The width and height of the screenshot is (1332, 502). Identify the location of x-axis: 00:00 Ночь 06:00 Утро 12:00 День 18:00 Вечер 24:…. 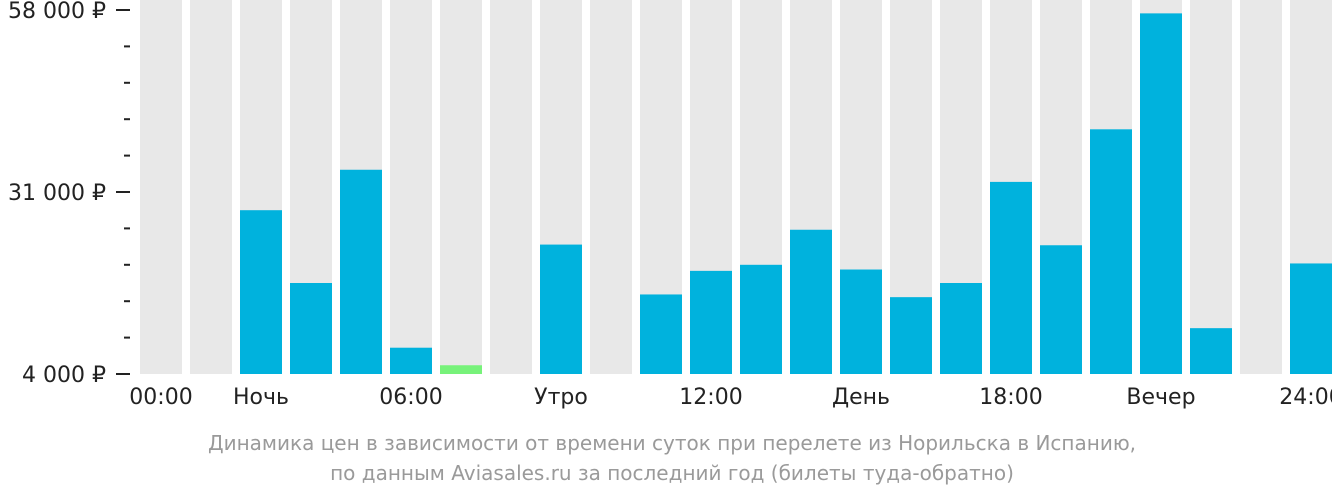
(730, 397).